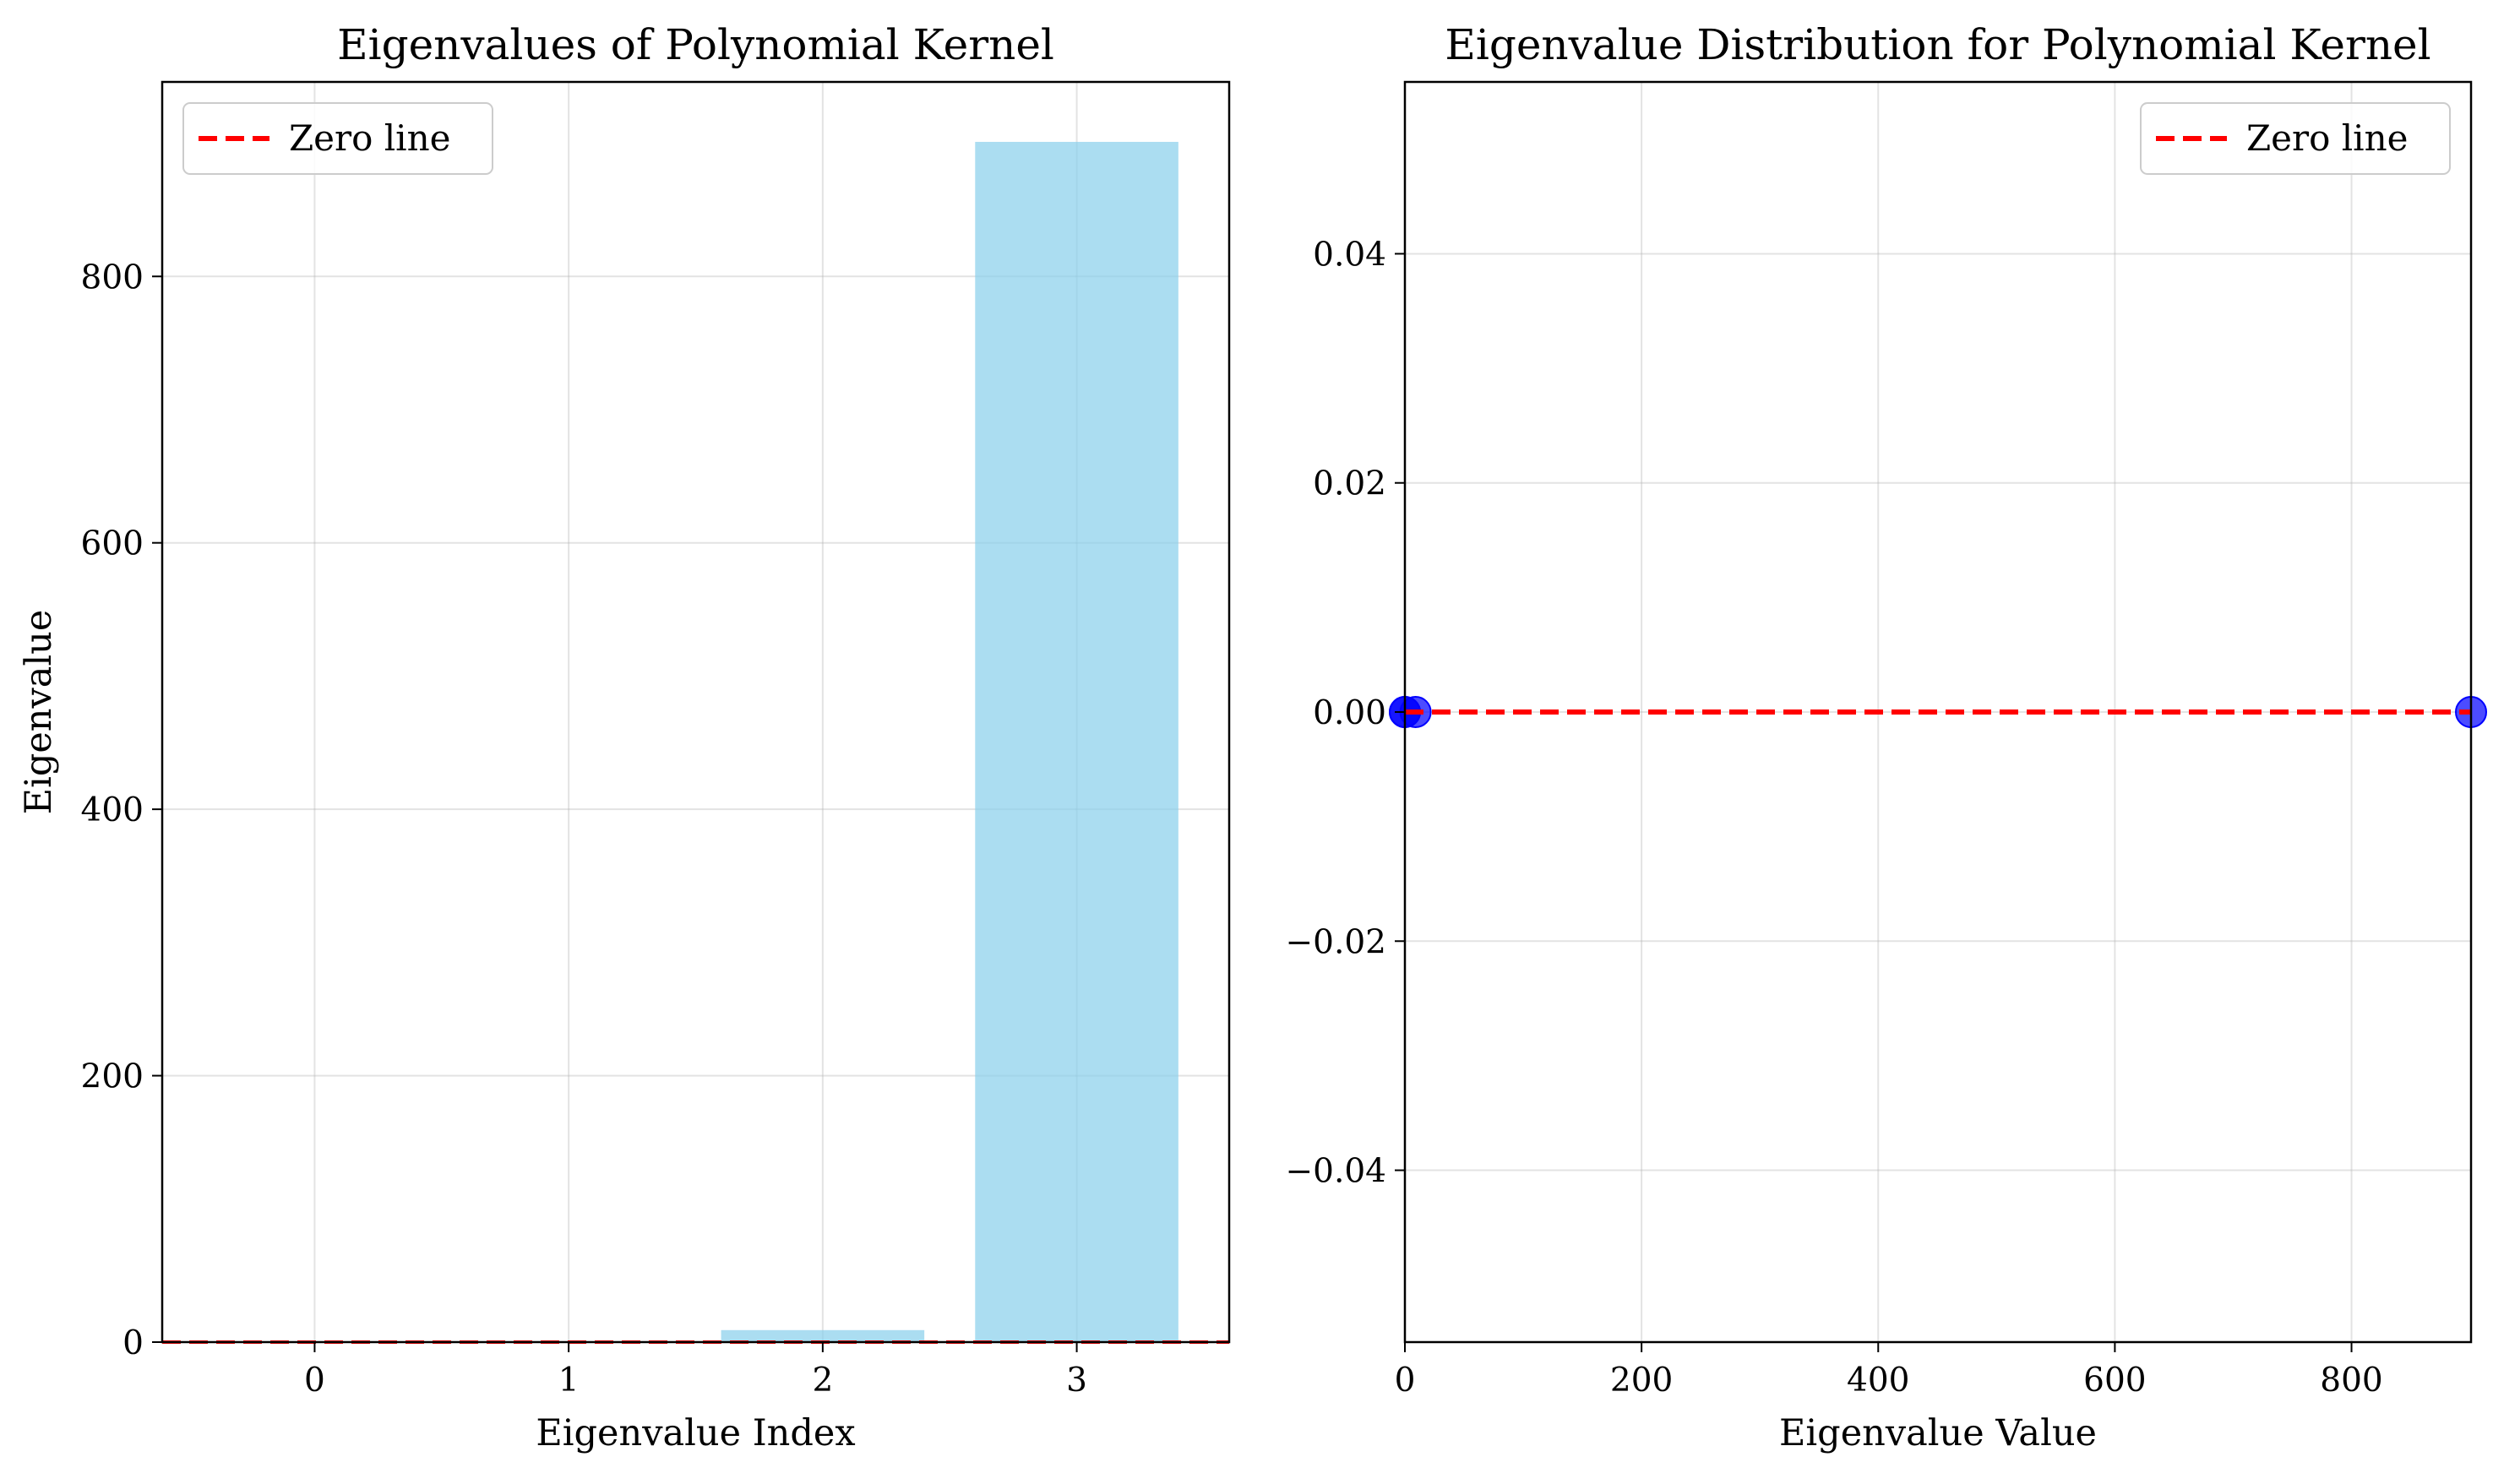  Describe the element at coordinates (133, 1343) in the screenshot. I see `y-tick-label: 0` at that location.